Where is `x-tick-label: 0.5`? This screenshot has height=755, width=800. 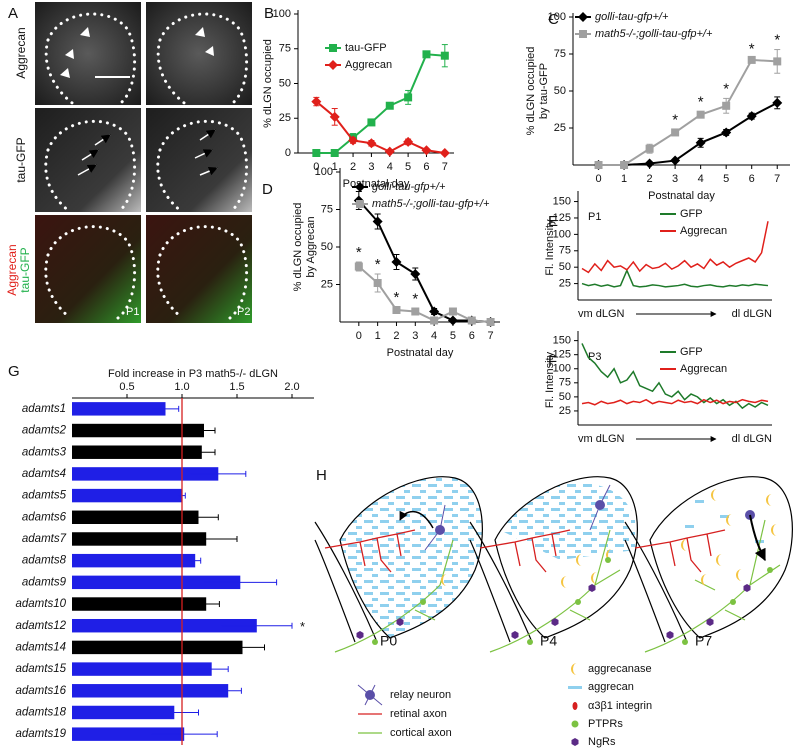
x-tick-label: 0.5 is located at coordinates (126, 387).